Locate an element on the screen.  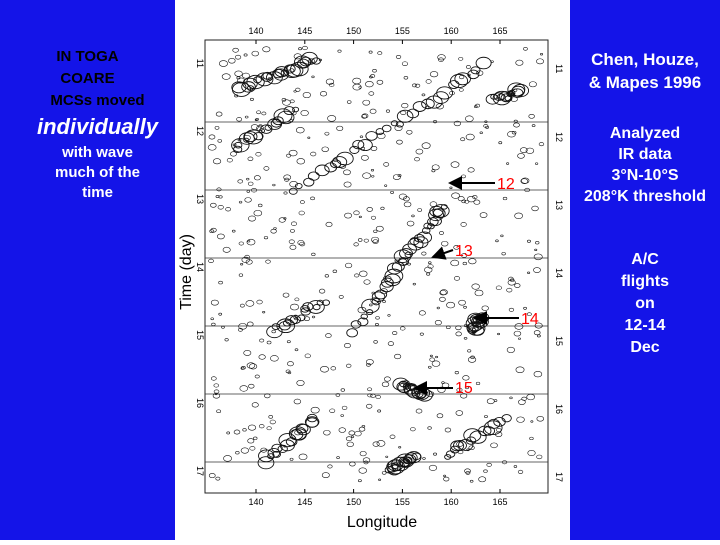
flights-line-5: Dec is located at coordinates (645, 347).